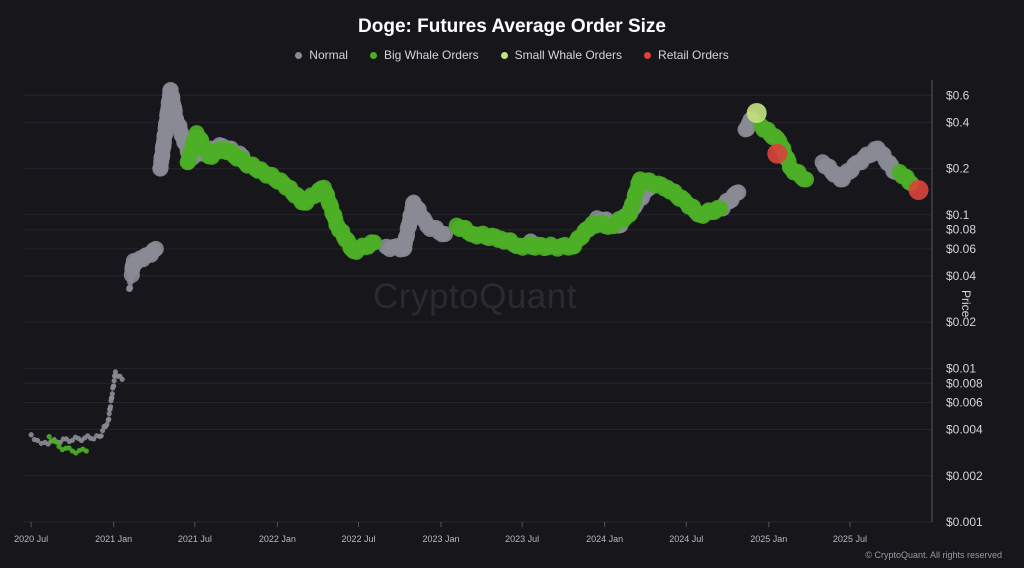 The width and height of the screenshot is (1024, 568). What do you see at coordinates (964, 522) in the screenshot?
I see `y-tick-label: $0.001` at bounding box center [964, 522].